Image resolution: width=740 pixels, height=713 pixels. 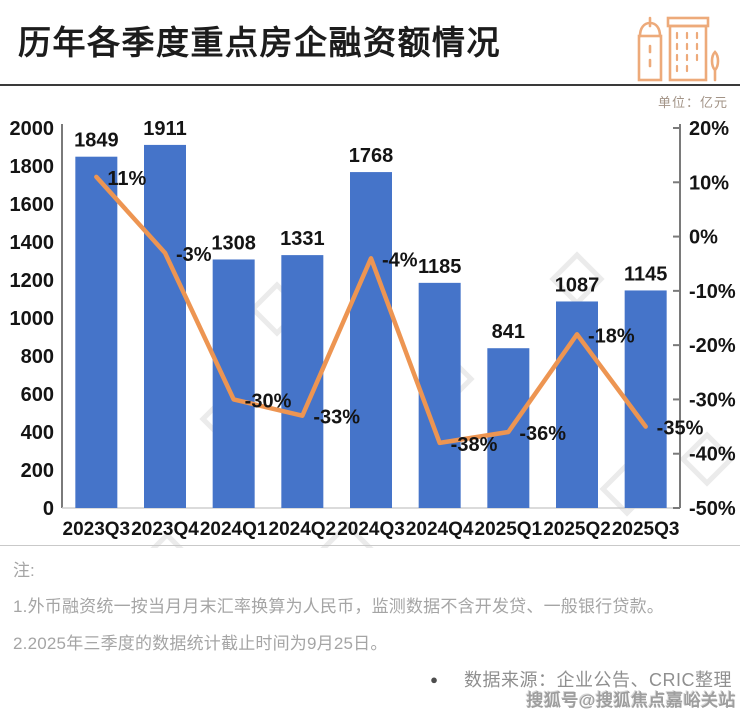 I want to click on right-axis-tick-label: 20%, so click(x=709, y=129).